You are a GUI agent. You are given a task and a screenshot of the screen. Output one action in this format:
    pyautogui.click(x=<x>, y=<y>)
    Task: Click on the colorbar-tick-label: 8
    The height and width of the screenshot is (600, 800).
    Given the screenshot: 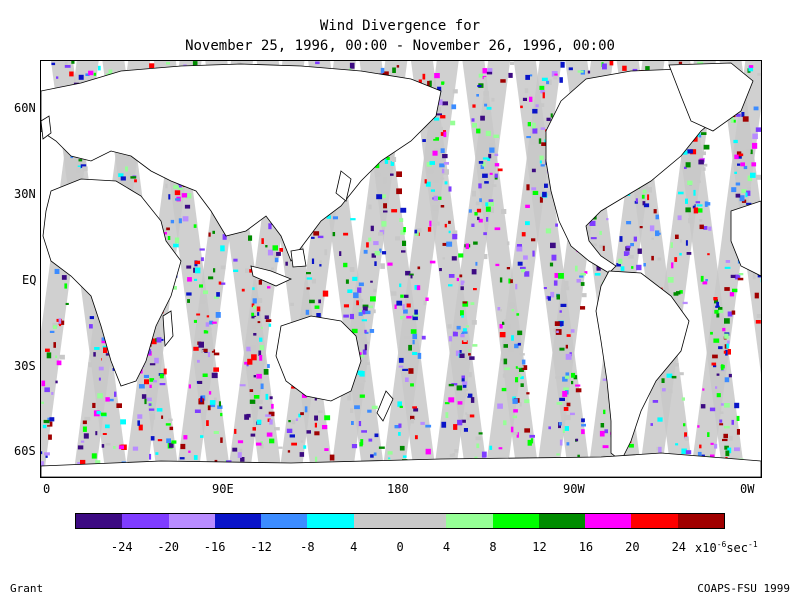 What is the action you would take?
    pyautogui.click(x=493, y=547)
    